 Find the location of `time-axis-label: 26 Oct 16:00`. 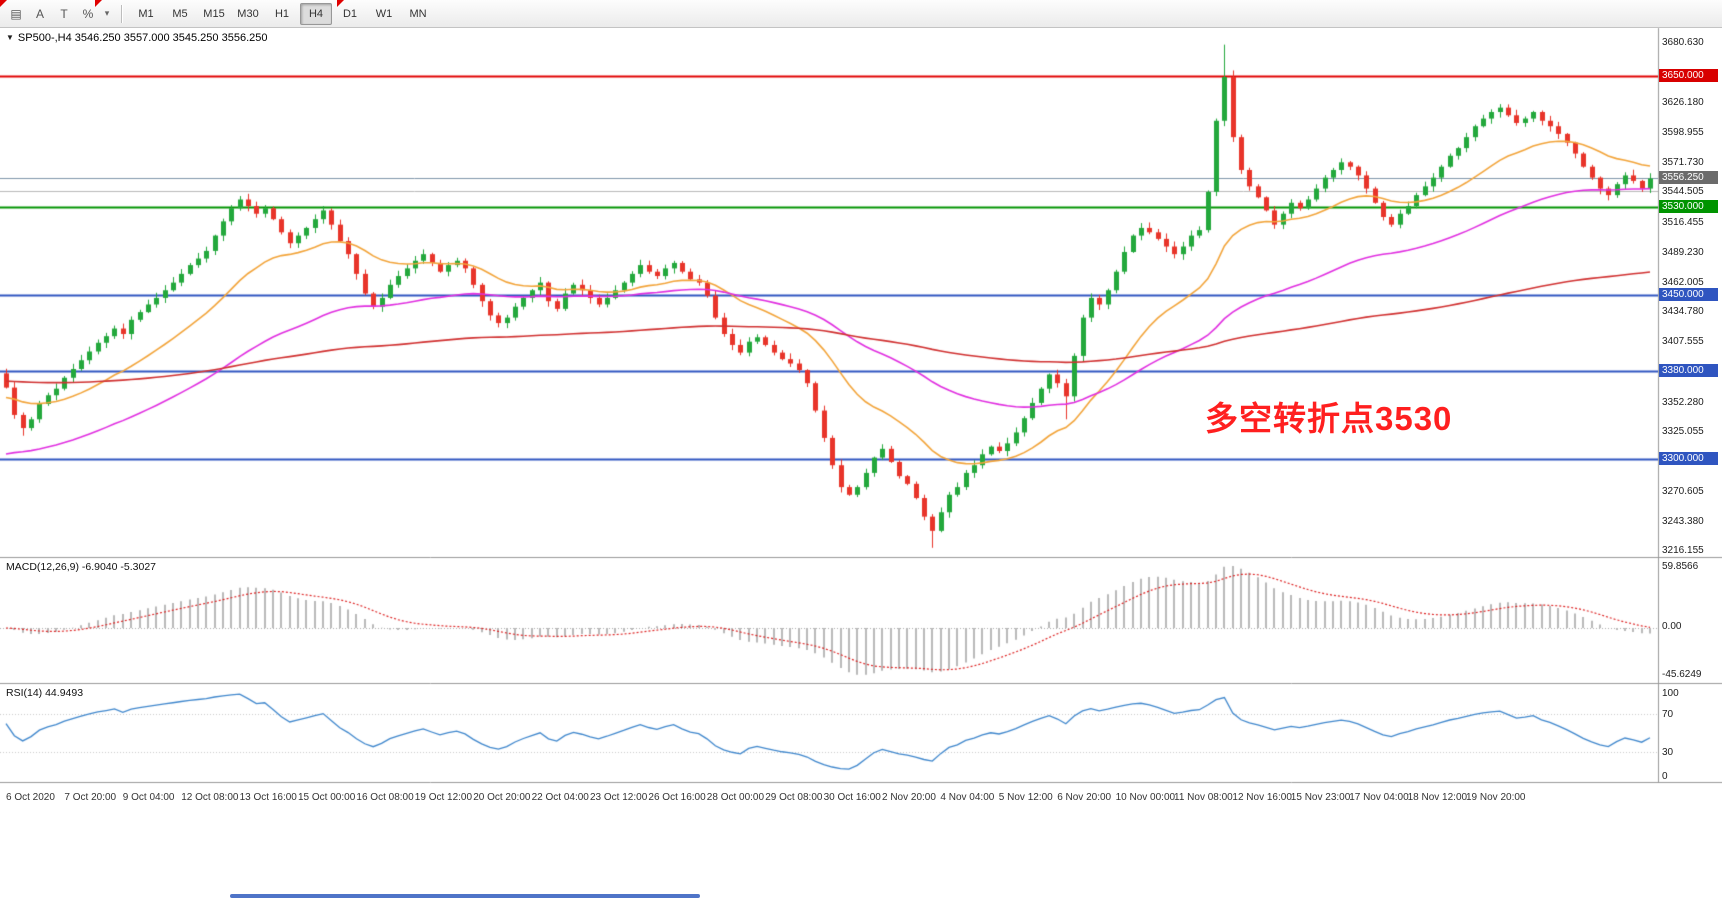

time-axis-label: 26 Oct 16:00 is located at coordinates (677, 797).